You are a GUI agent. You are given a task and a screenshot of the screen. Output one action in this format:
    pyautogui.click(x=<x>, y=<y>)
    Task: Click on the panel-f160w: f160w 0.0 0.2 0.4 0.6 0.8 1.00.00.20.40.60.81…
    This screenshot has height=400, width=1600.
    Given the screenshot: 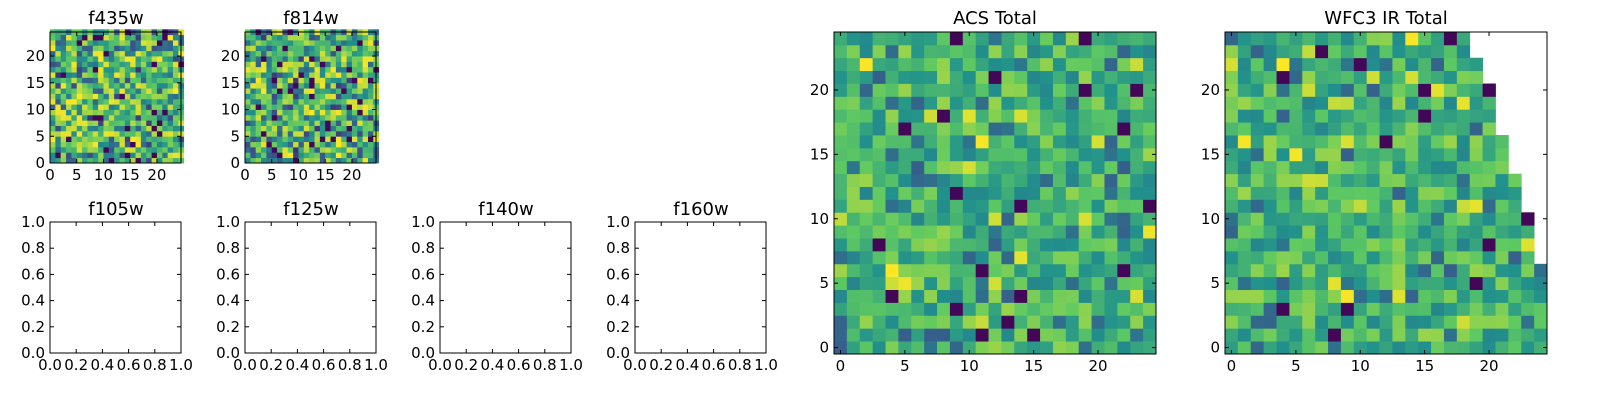 What is the action you would take?
    pyautogui.click(x=692, y=286)
    